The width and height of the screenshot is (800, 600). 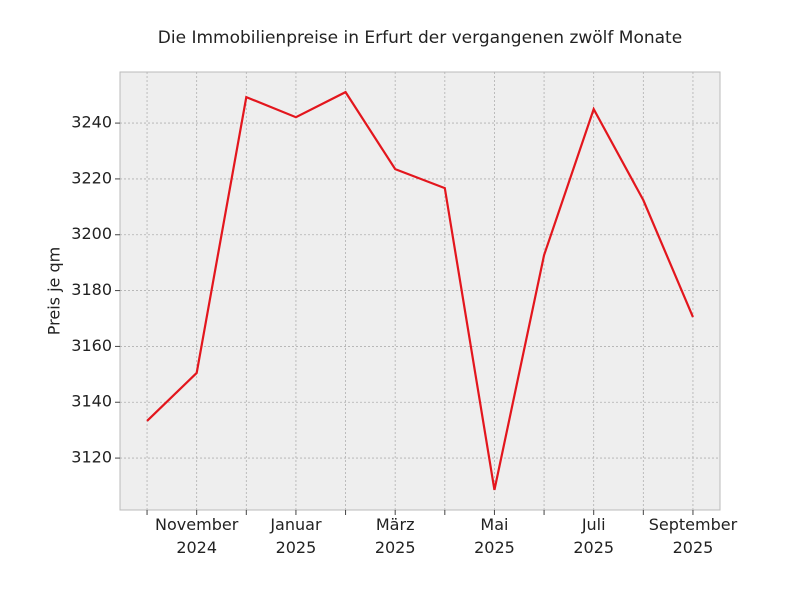 I want to click on x-tick-label: September 2025, so click(x=693, y=536).